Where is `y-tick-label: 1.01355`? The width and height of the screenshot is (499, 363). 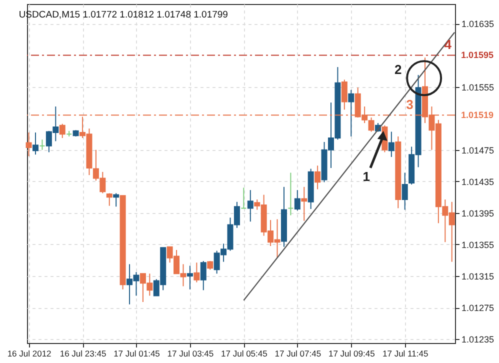
y-tick-label: 1.01355 is located at coordinates (478, 245).